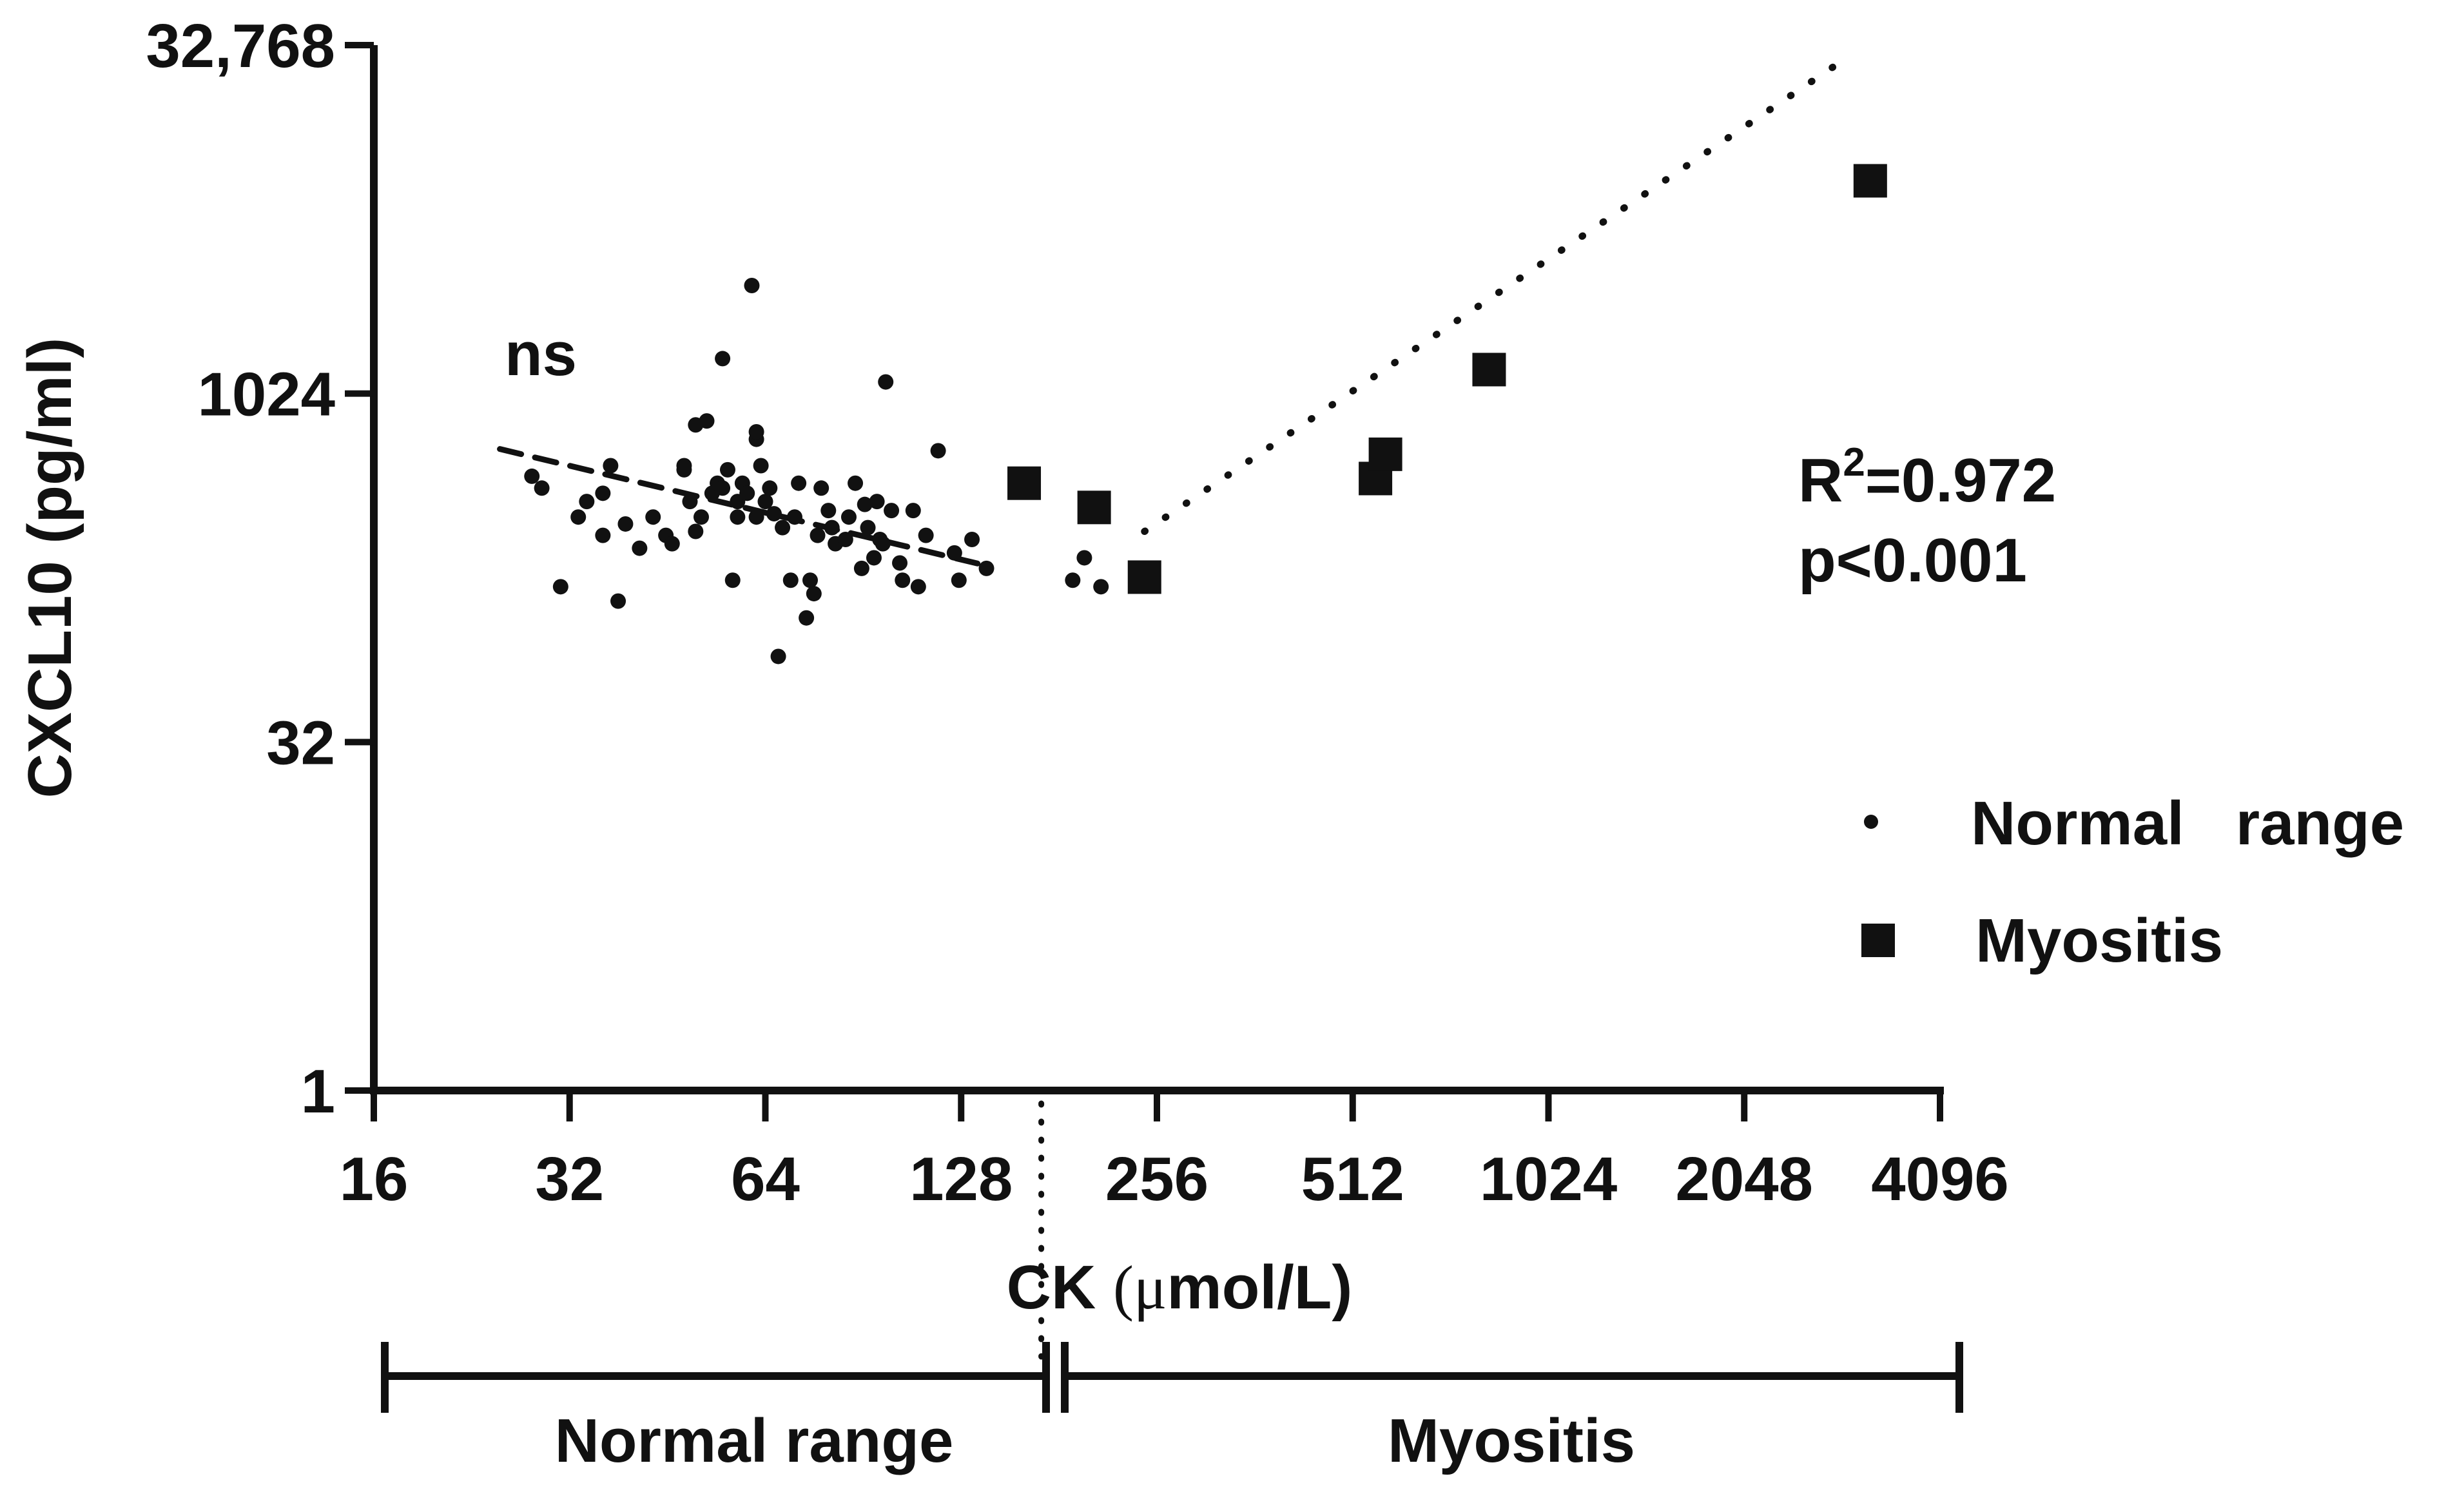  What do you see at coordinates (766, 1179) in the screenshot?
I see `x-tick-label-64: 64` at bounding box center [766, 1179].